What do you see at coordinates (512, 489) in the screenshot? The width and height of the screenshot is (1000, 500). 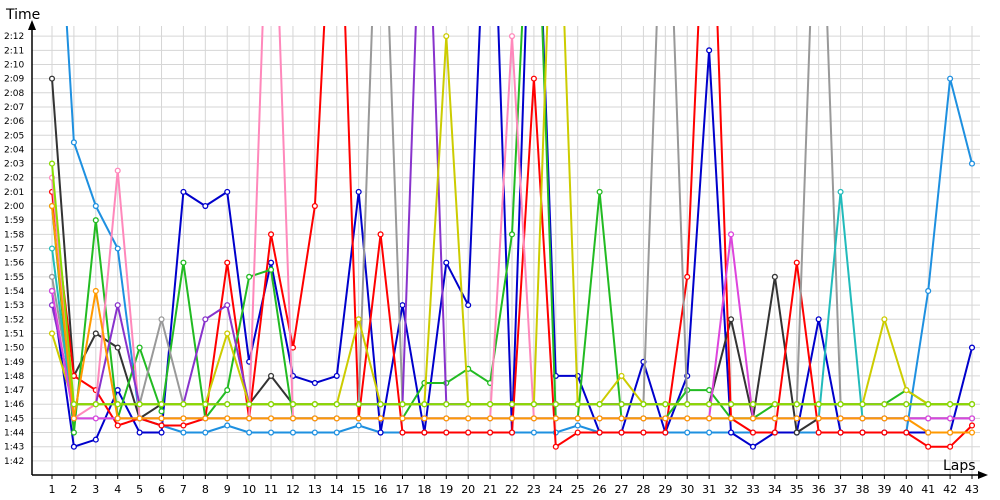 I see `x-tick-label: 22` at bounding box center [512, 489].